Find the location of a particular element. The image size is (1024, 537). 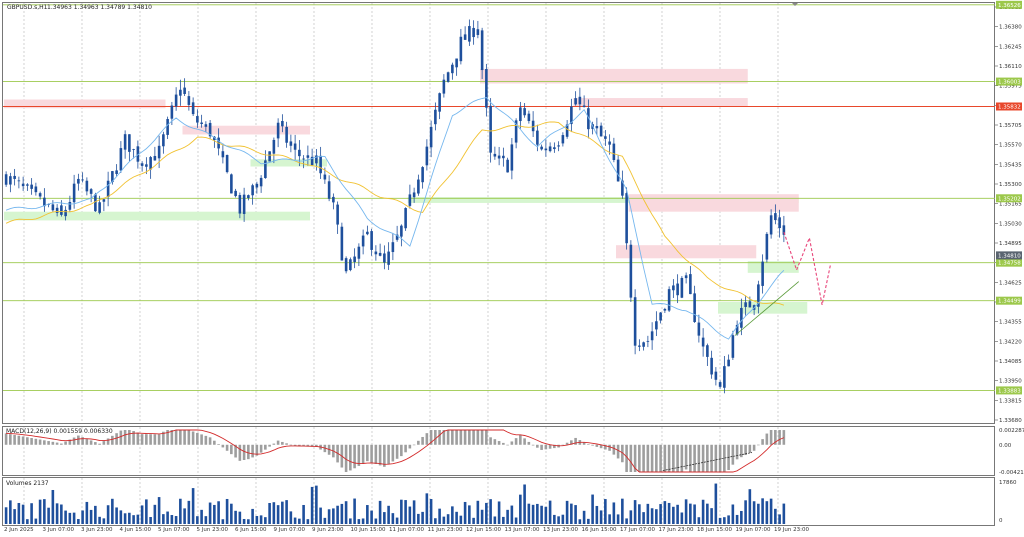

level-price-label: 1.34499 is located at coordinates (1009, 300).